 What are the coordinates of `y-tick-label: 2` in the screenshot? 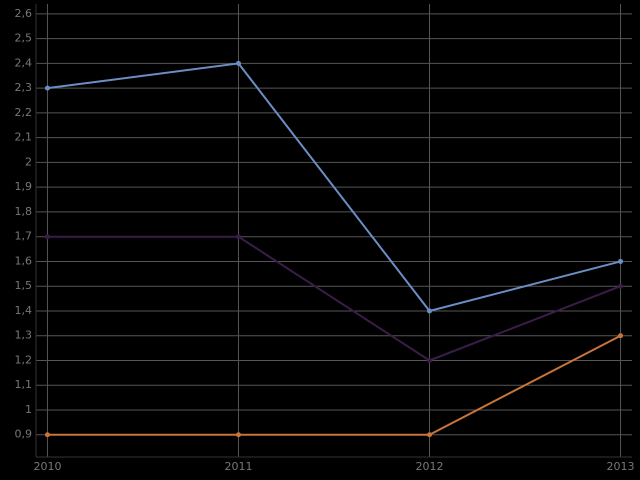 It's located at (28, 161).